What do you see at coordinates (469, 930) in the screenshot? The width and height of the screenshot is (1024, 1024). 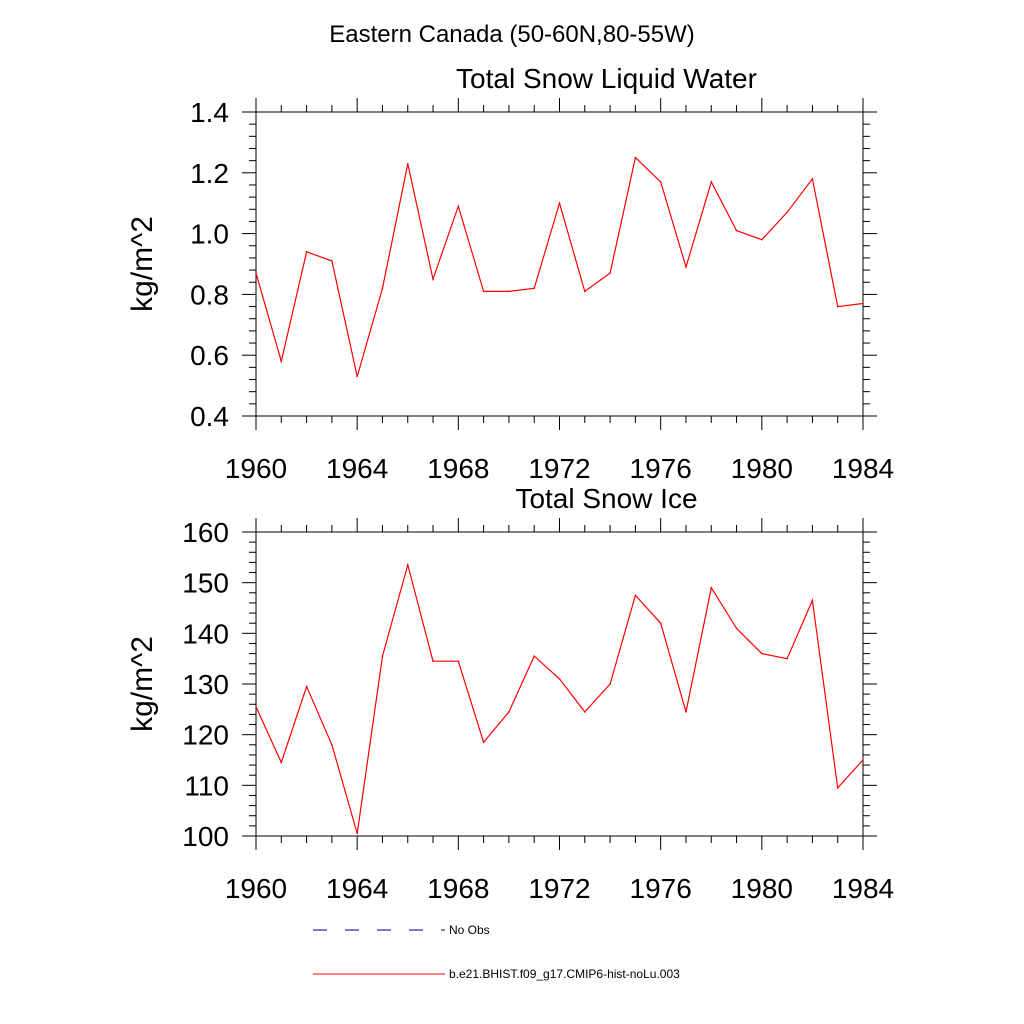 I see `legend-label-no-obs: No Obs` at bounding box center [469, 930].